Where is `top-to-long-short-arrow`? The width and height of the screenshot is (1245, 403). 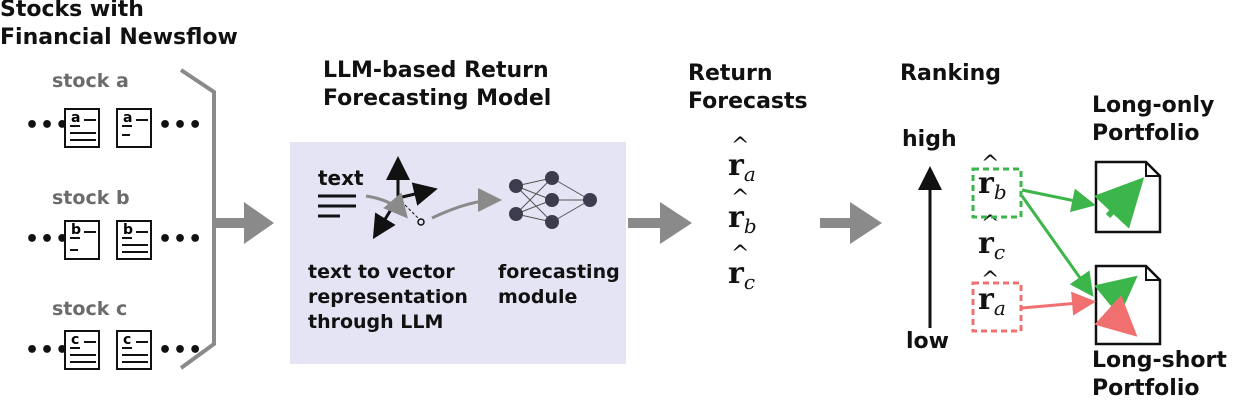
top-to-long-short-arrow is located at coordinates (1057, 246).